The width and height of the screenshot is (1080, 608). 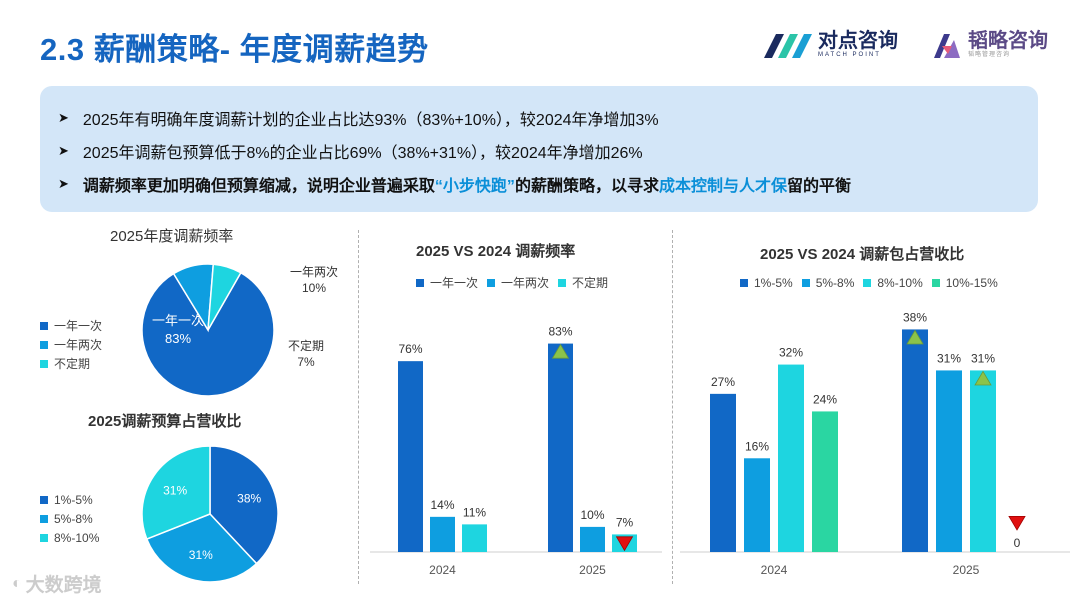 I want to click on pie-slice-label: 一年两次, so click(x=314, y=272).